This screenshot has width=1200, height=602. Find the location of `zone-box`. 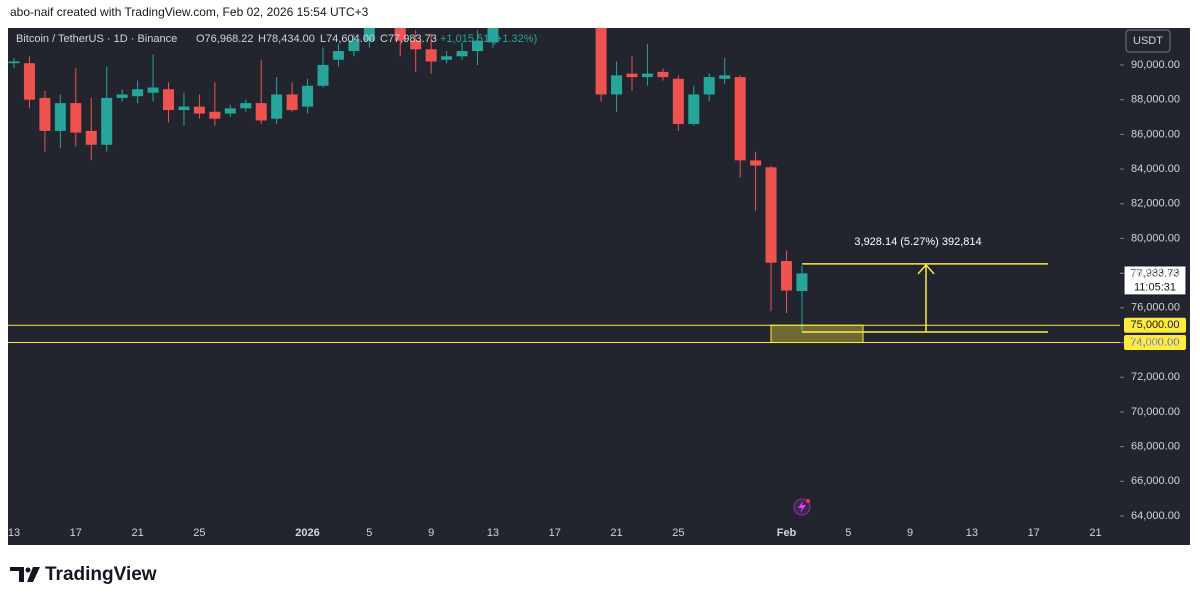

zone-box is located at coordinates (817, 334).